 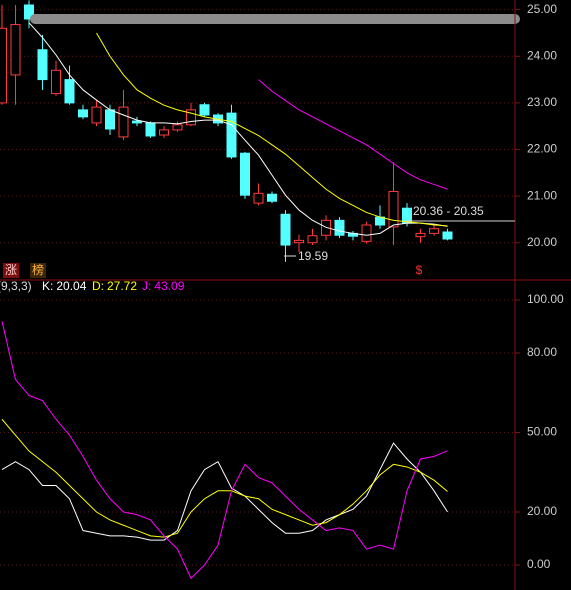 I want to click on legend-entry: K: 20.04, so click(x=64, y=286).